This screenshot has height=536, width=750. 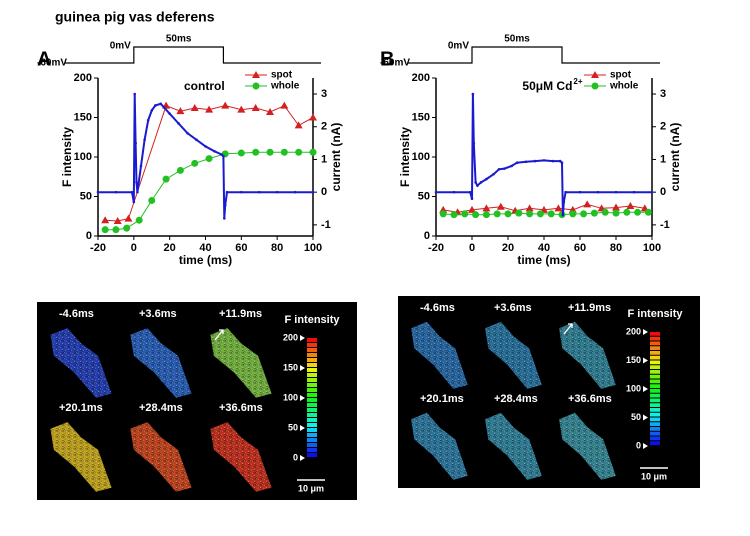 I want to click on x-tick-label: 60, so click(x=241, y=248).